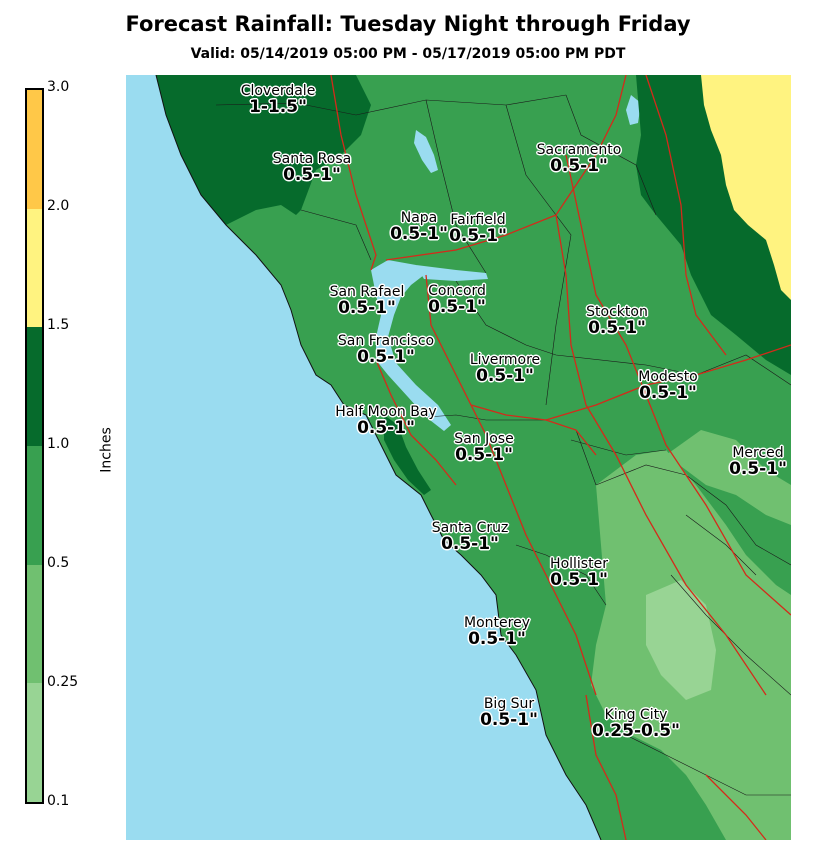 This screenshot has height=850, width=816. What do you see at coordinates (312, 159) in the screenshot?
I see `city-name: Santa Rosa` at bounding box center [312, 159].